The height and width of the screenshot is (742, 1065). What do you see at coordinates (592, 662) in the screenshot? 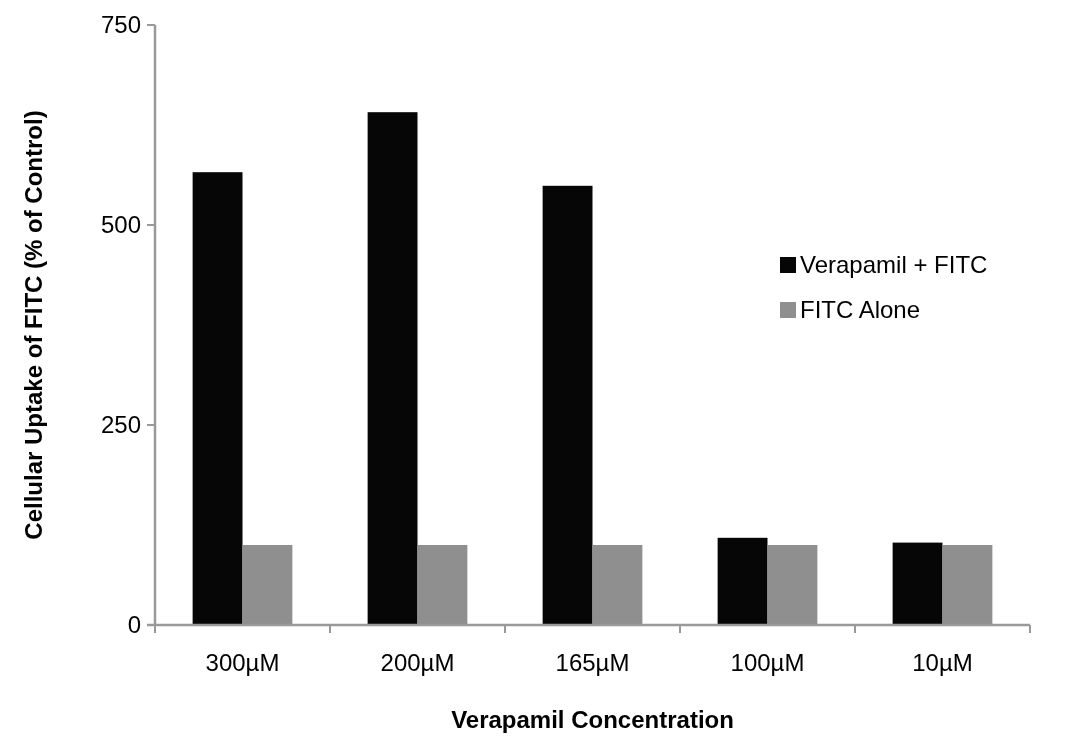
I see `x-tick-label: 165µM` at bounding box center [592, 662].